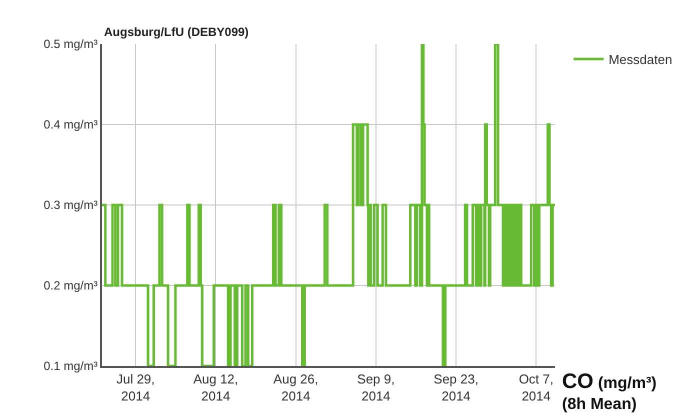 The image size is (694, 416). Describe the element at coordinates (456, 388) in the screenshot. I see `x-tick-label: Sep 23, 2014` at that location.